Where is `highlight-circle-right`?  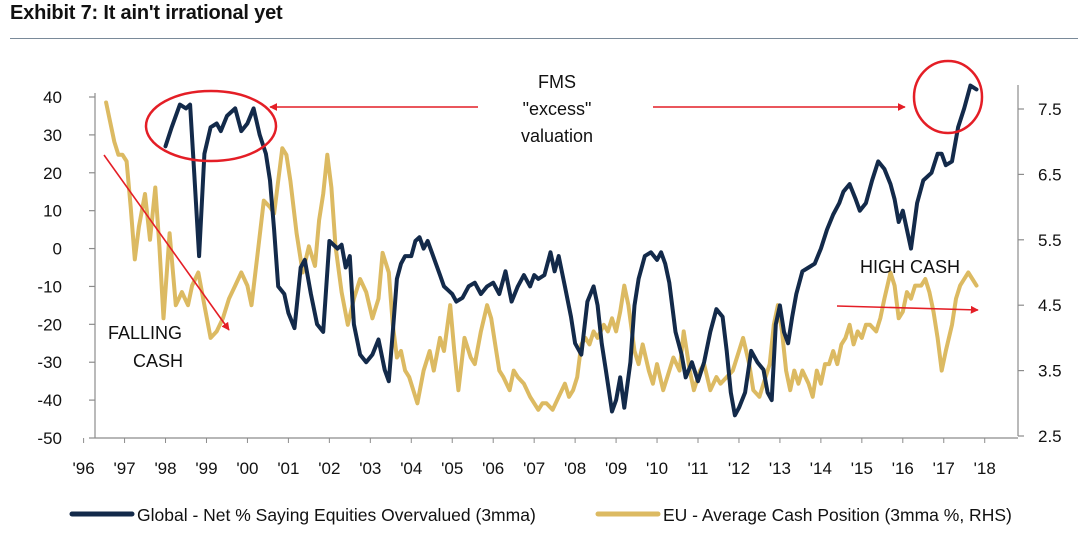
highlight-circle-right is located at coordinates (948, 97).